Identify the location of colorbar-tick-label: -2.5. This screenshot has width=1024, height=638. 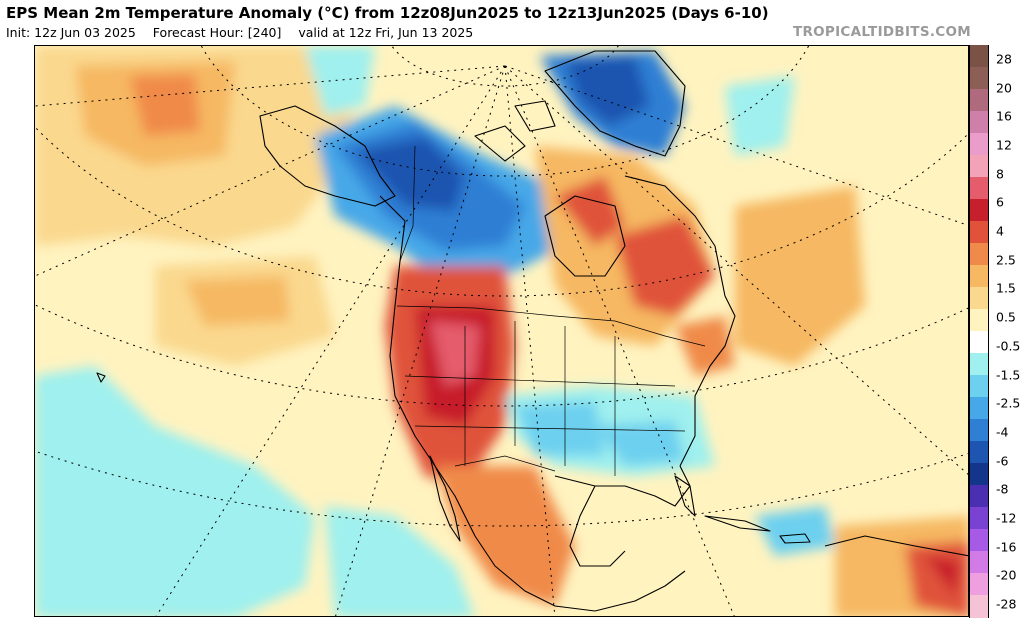
(1008, 403).